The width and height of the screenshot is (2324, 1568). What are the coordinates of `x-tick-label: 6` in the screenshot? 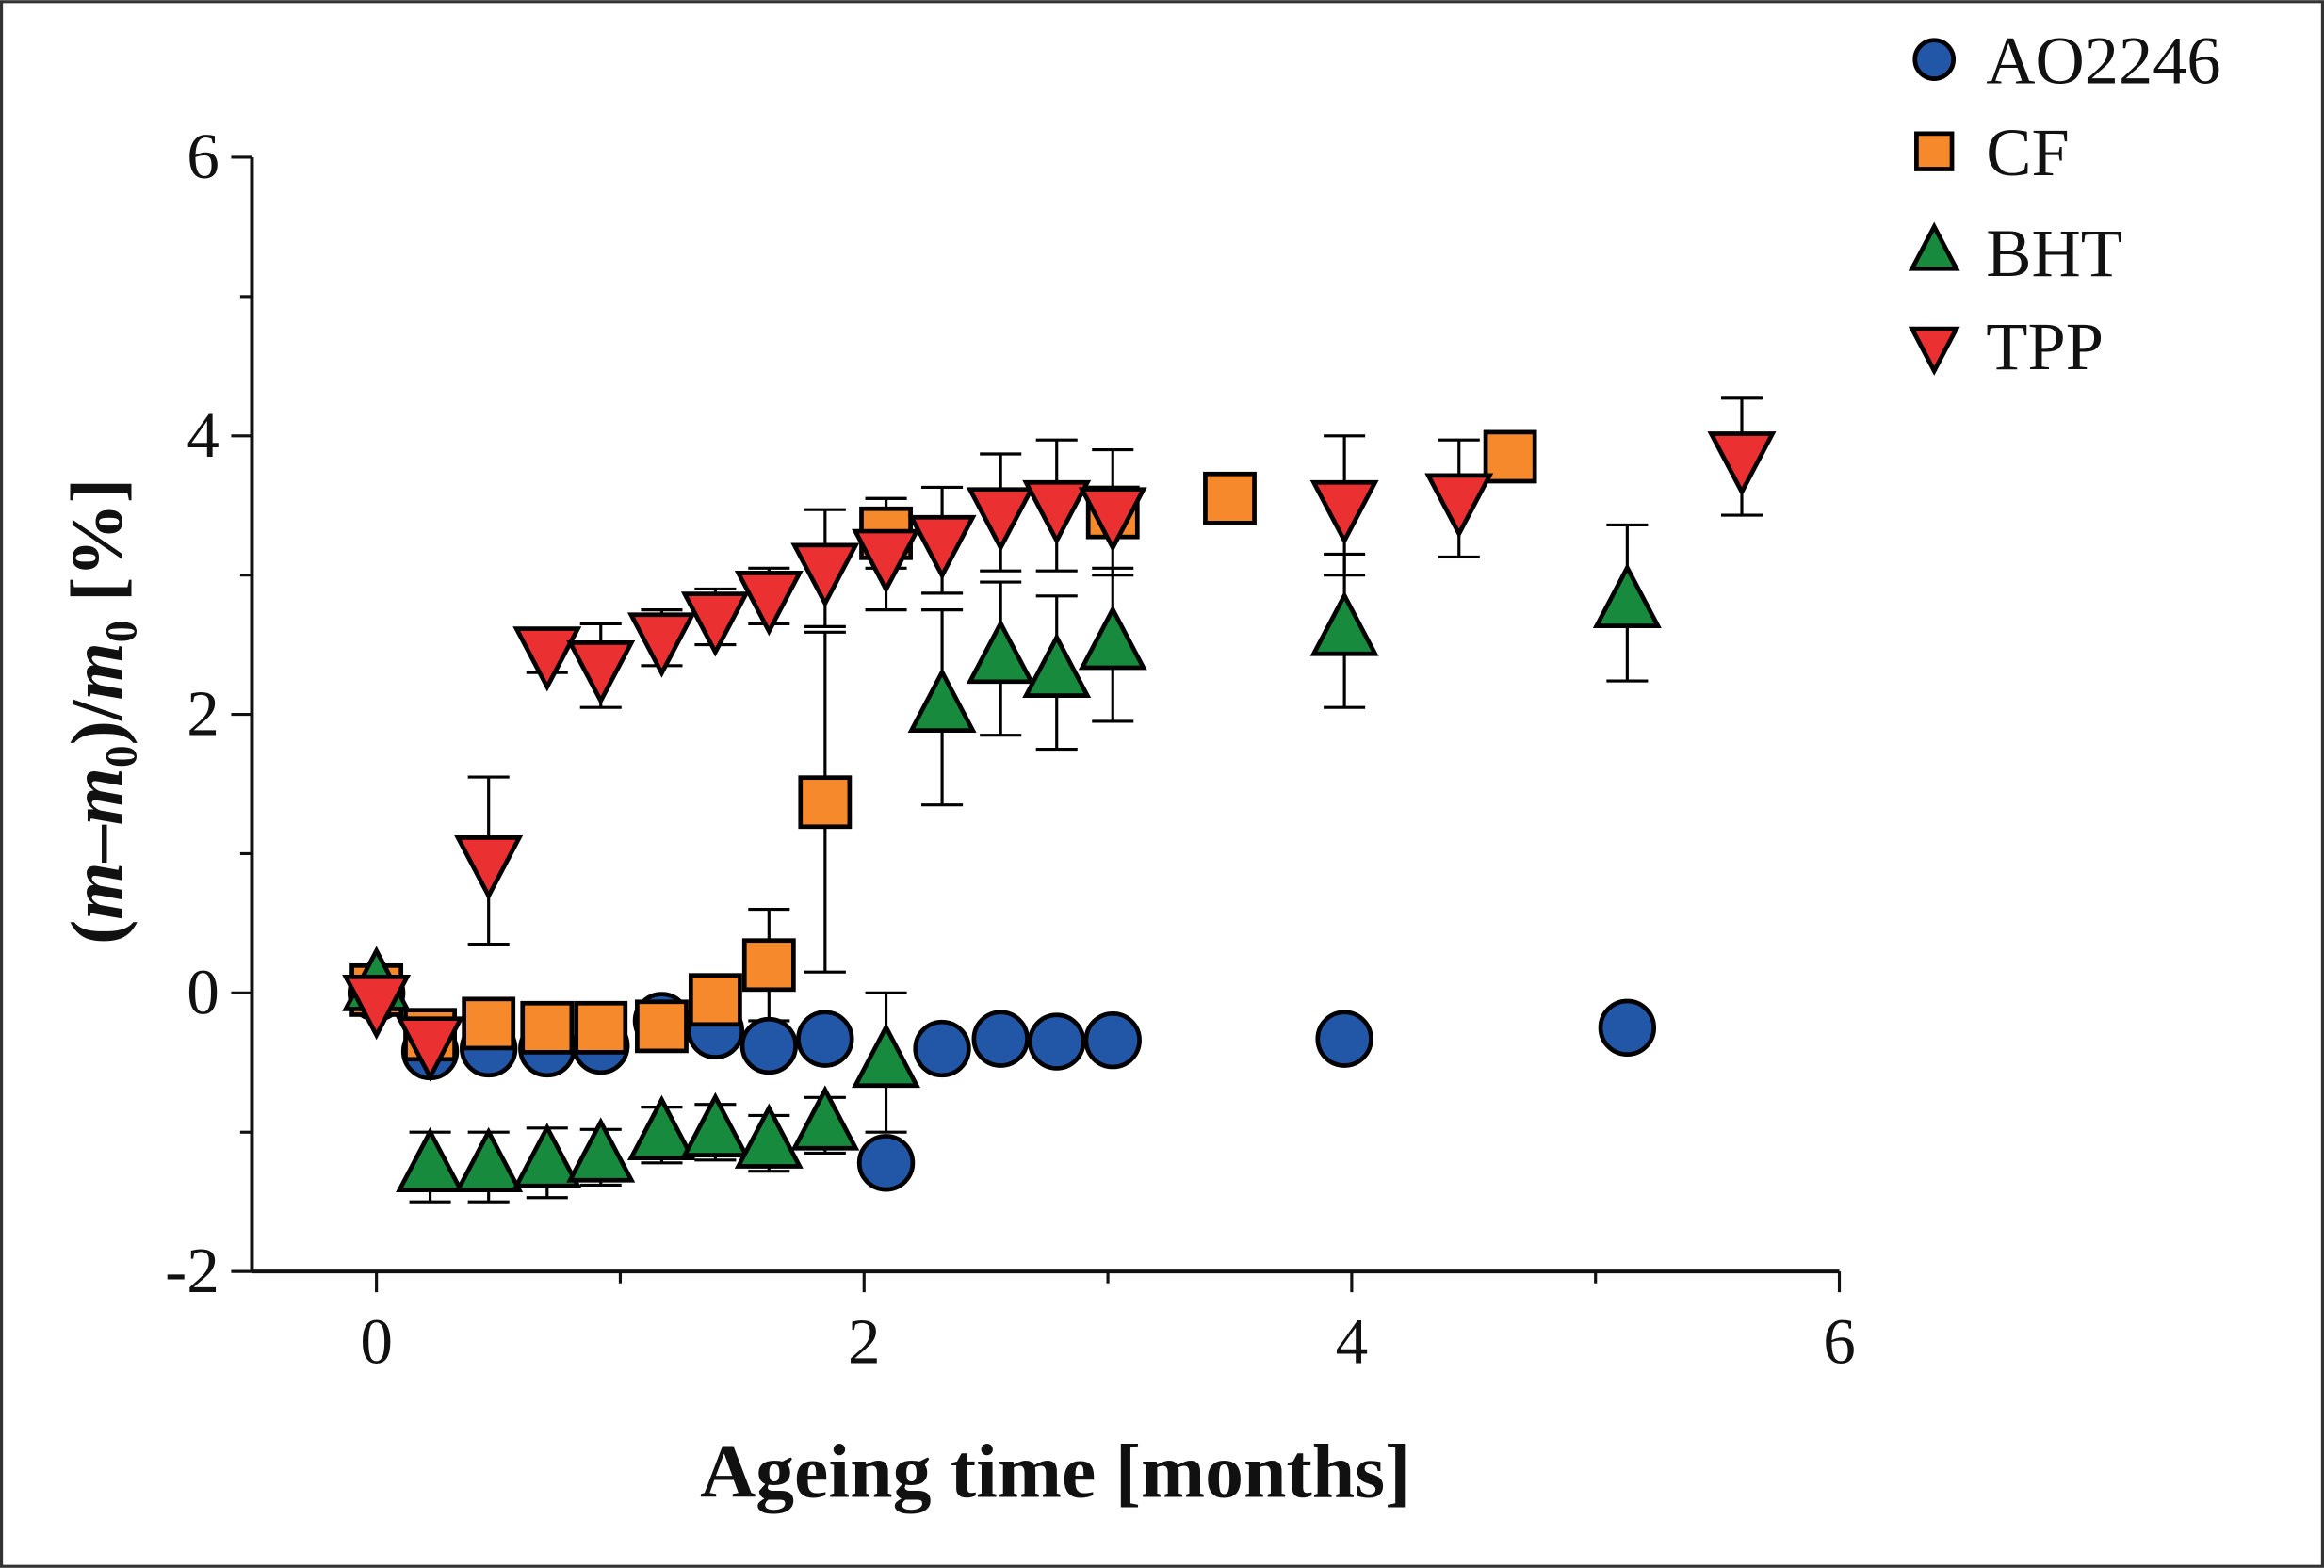 It's located at (1839, 1341).